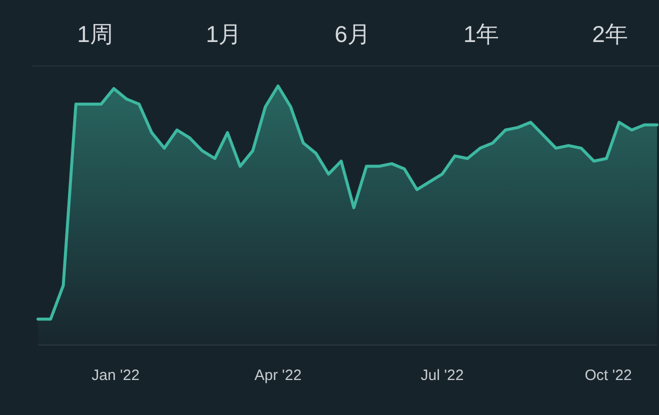 Image resolution: width=659 pixels, height=415 pixels. I want to click on text: 6月, so click(352, 34).